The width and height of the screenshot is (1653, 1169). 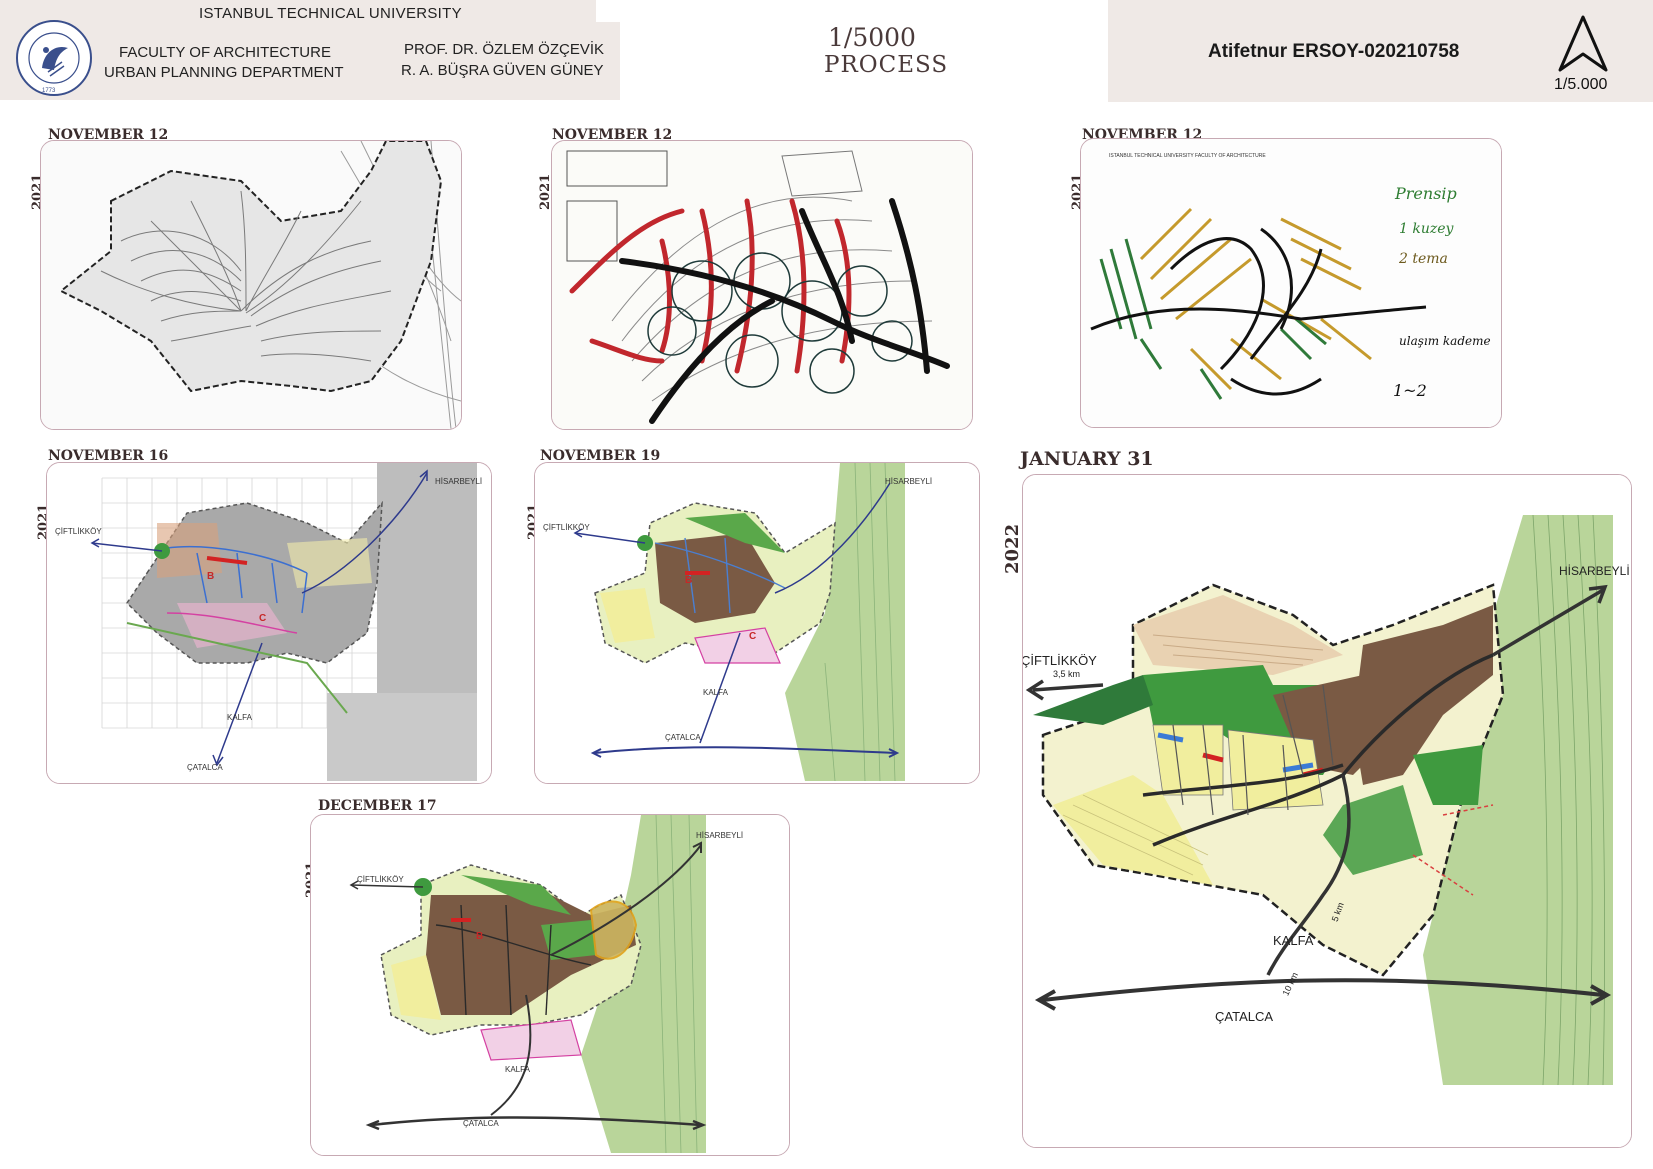 What do you see at coordinates (1423, 259) in the screenshot?
I see `note-2: 2 tema` at bounding box center [1423, 259].